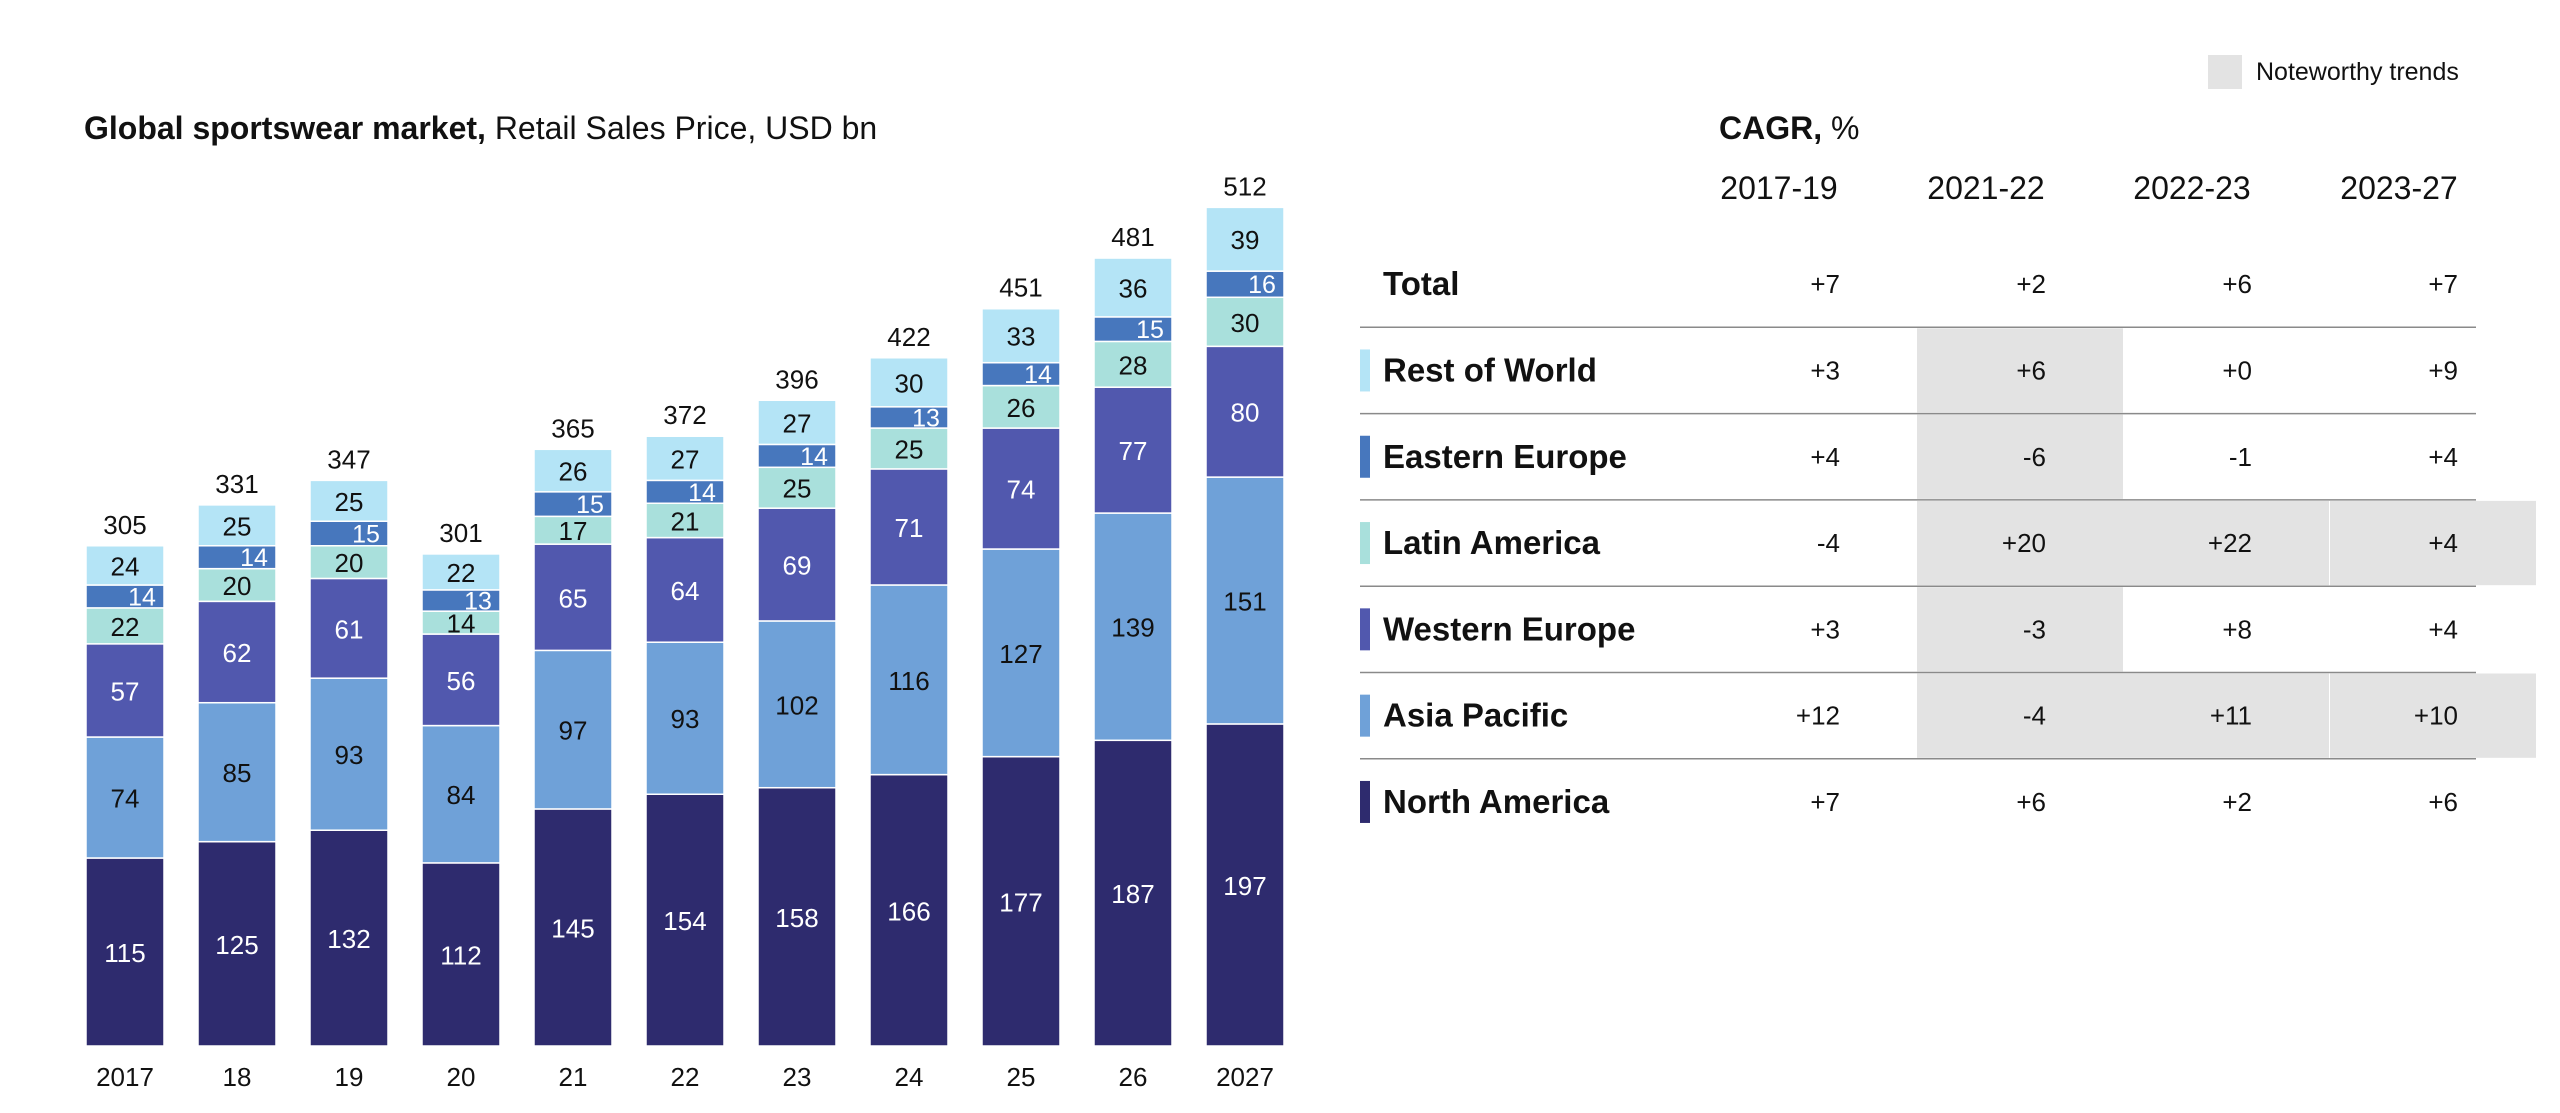  Describe the element at coordinates (2443, 802) in the screenshot. I see `cagr-value-north-america-2023-27: +6` at that location.